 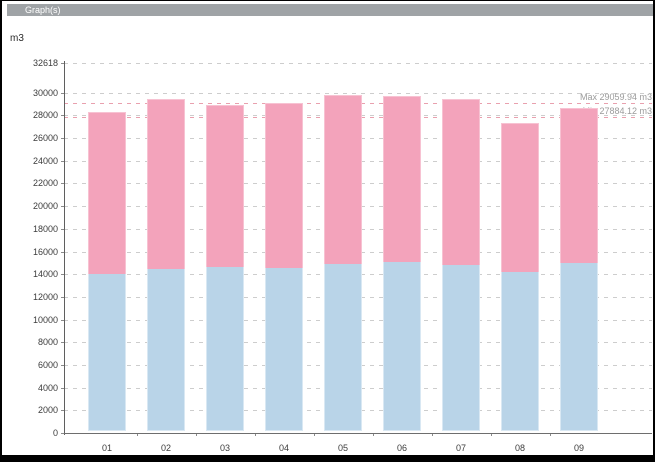 I want to click on x-axis-tick-label: 06, so click(x=401, y=448).